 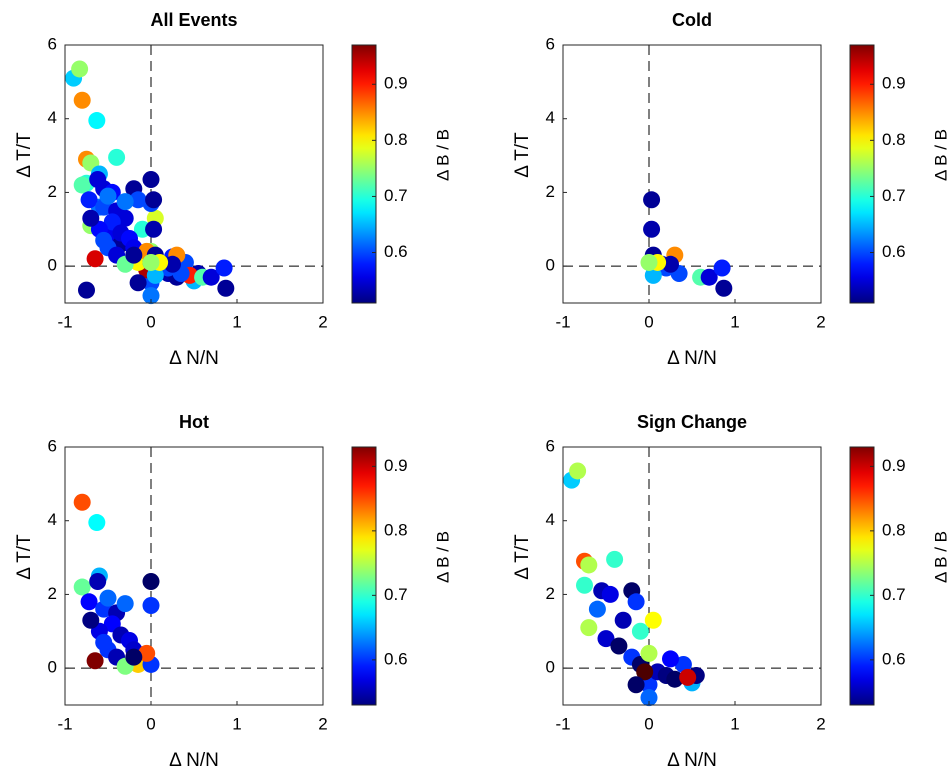 What do you see at coordinates (692, 422) in the screenshot?
I see `chart-title: Sign Change` at bounding box center [692, 422].